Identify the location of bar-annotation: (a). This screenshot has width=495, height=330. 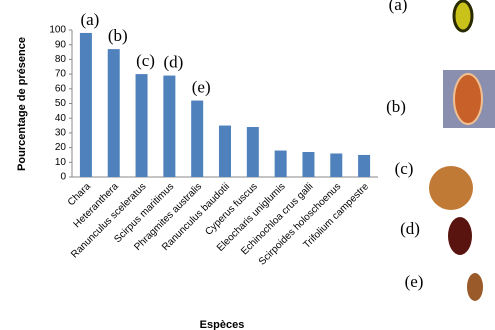
(89, 19).